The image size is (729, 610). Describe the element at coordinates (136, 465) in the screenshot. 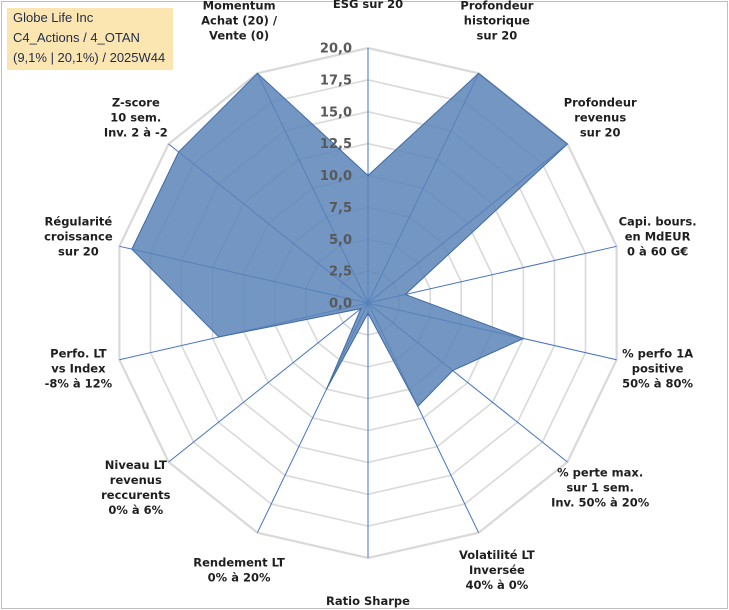

I see `axis-label-line: Niveau LT` at that location.